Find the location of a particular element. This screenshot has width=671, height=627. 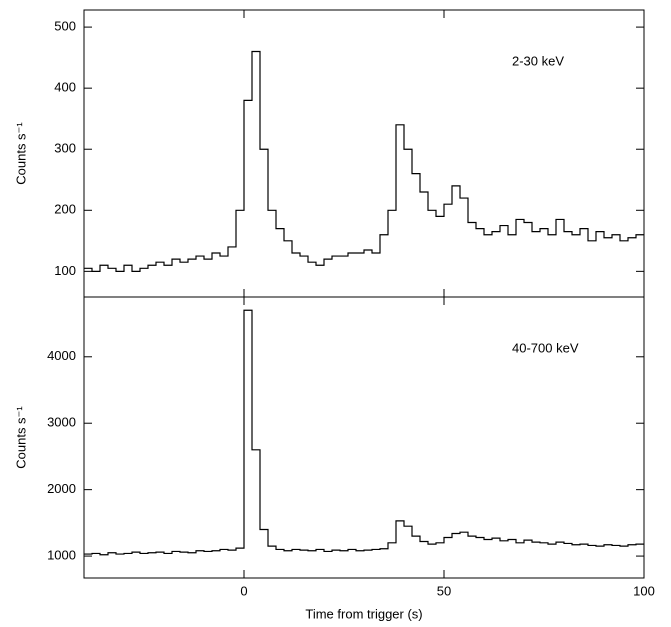

y-tick-label: 1000 is located at coordinates (61, 555).